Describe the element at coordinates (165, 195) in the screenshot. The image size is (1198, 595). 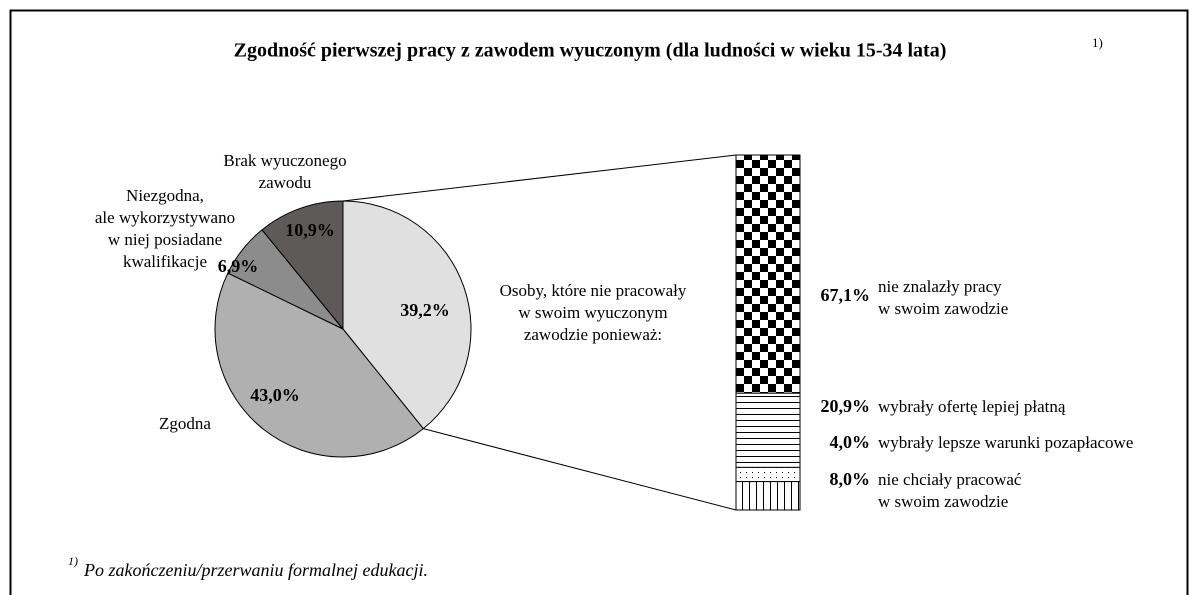
I see `slice-label: Niezgodna,` at that location.